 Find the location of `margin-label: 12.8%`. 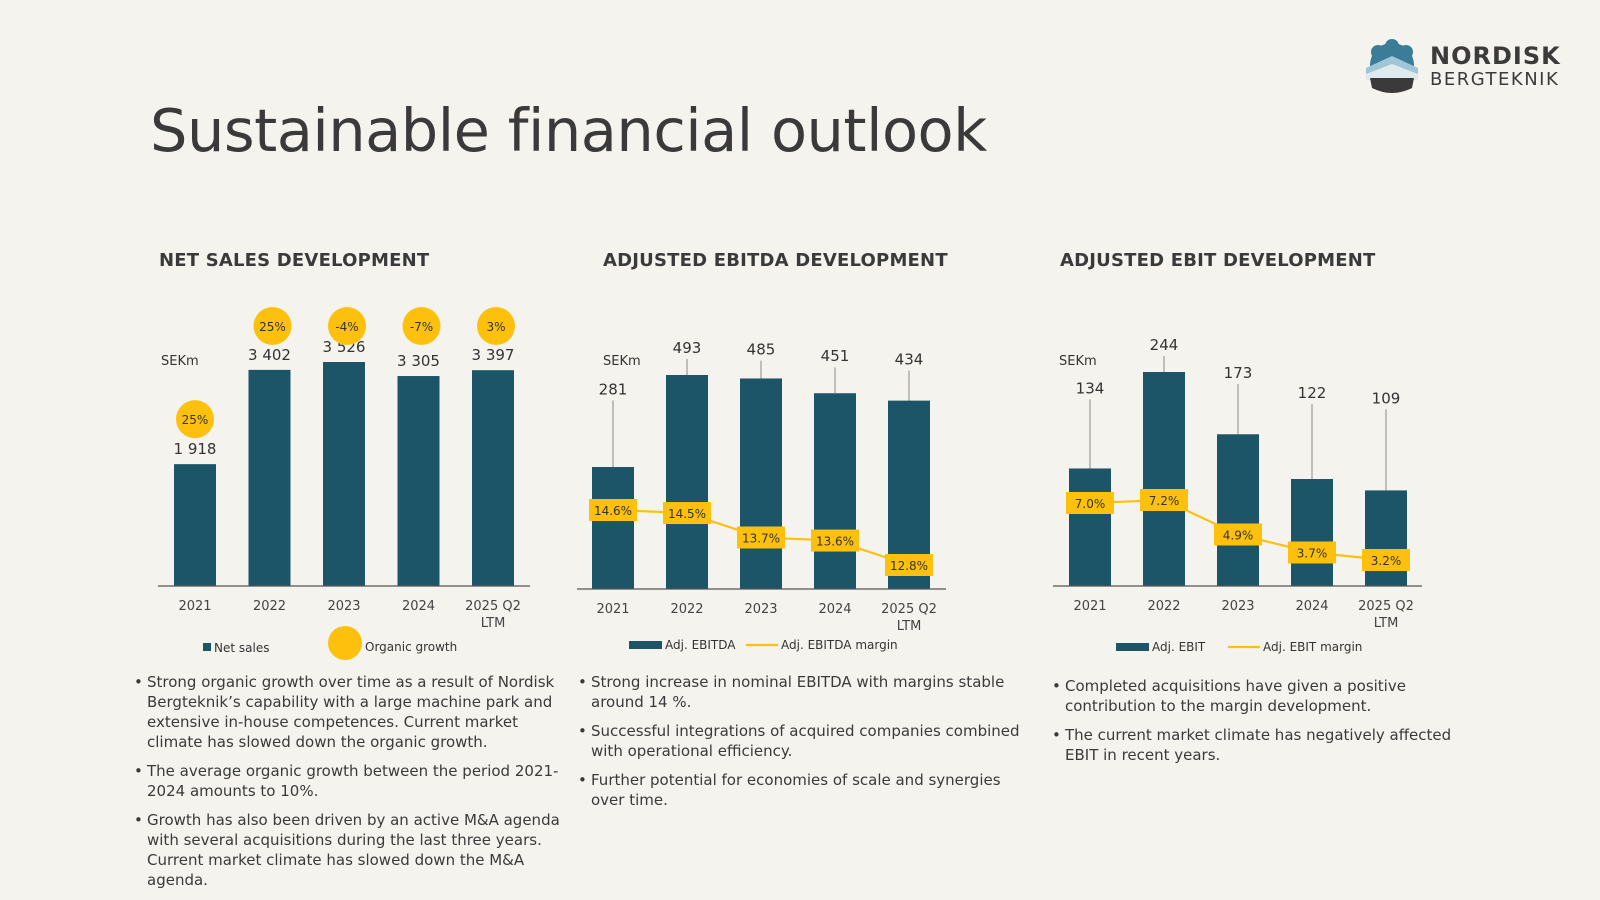

margin-label: 12.8% is located at coordinates (909, 566).